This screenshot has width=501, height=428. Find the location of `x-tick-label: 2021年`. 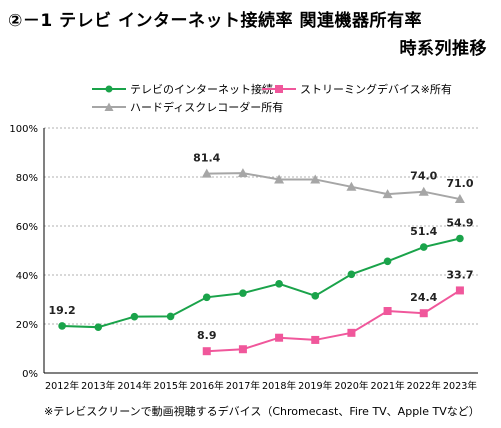

x-tick-label: 2021年 is located at coordinates (388, 386).